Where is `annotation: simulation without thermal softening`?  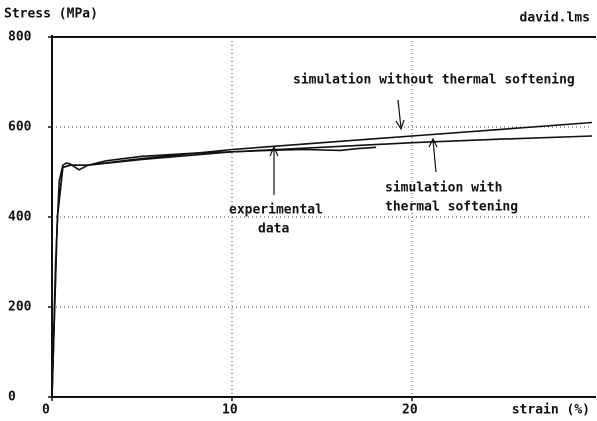
annotation: simulation without thermal softening is located at coordinates (434, 80).